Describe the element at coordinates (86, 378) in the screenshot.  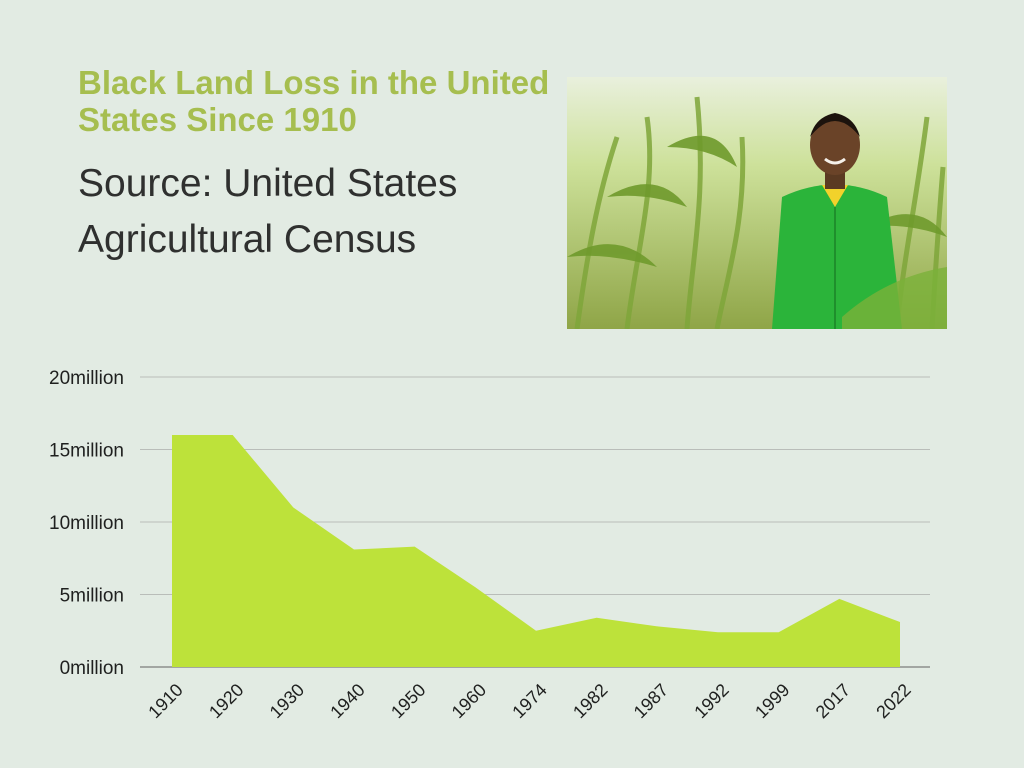
I see `y-tick-label: 20million` at that location.